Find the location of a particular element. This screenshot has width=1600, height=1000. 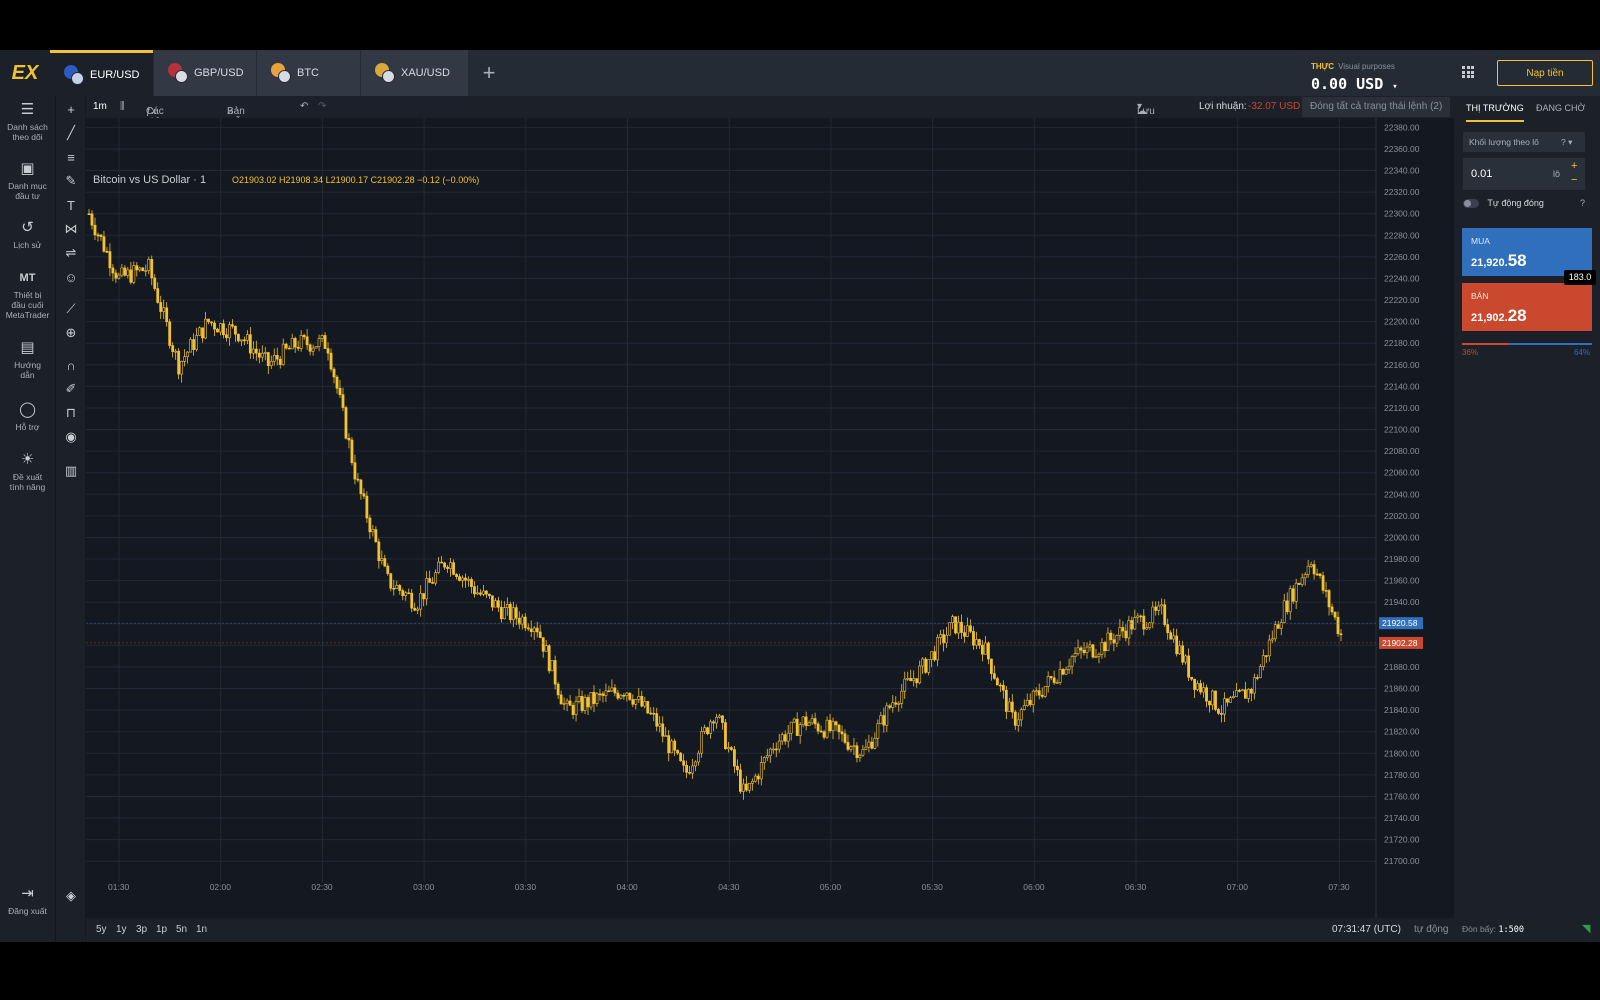

tab-xauusd: XAU/USD is located at coordinates (414, 73).